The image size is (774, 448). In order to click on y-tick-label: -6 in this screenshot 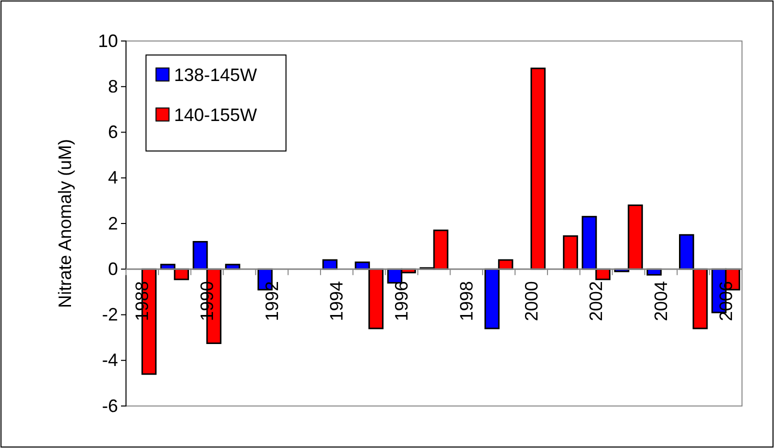, I will do `click(110, 406)`.